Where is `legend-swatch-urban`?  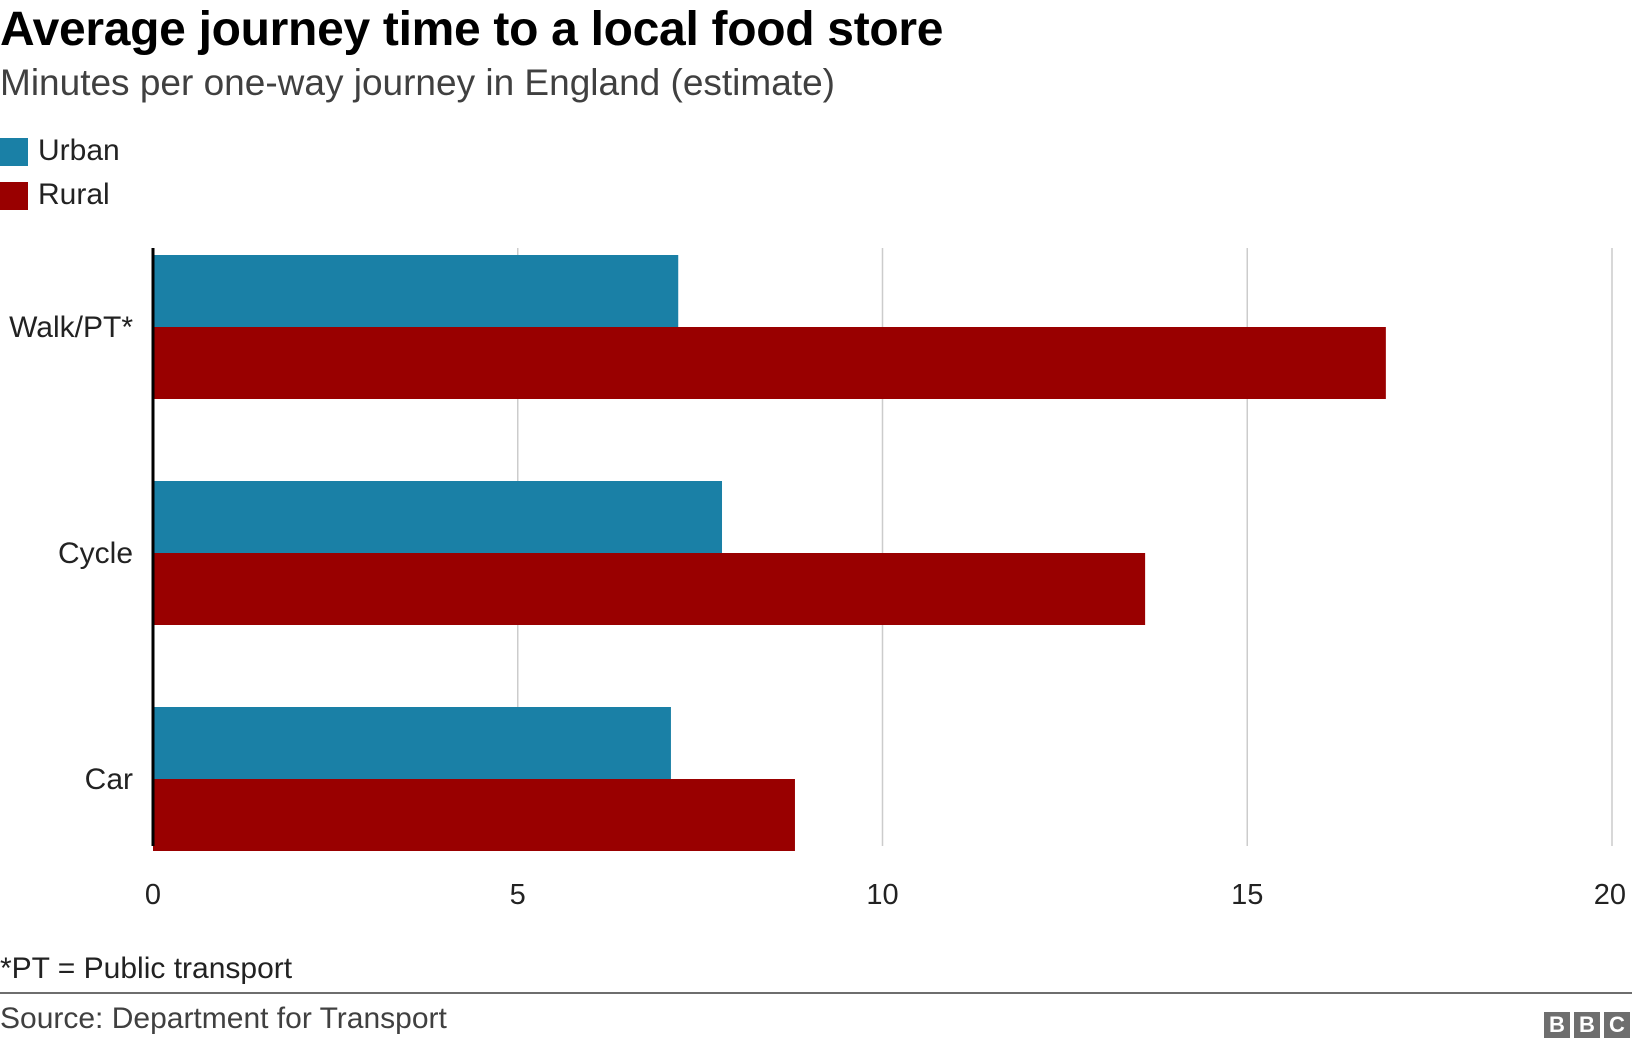 legend-swatch-urban is located at coordinates (14, 152).